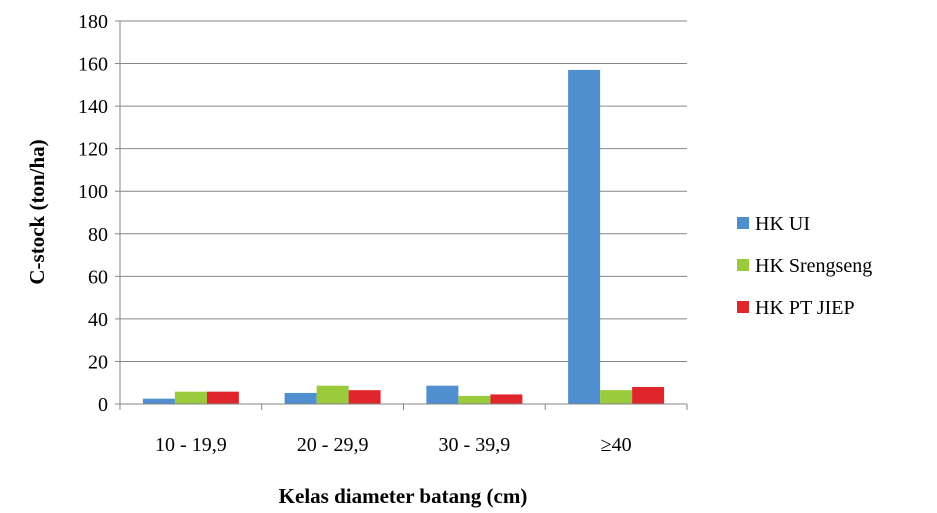  I want to click on y-tick-label: 100, so click(93, 192).